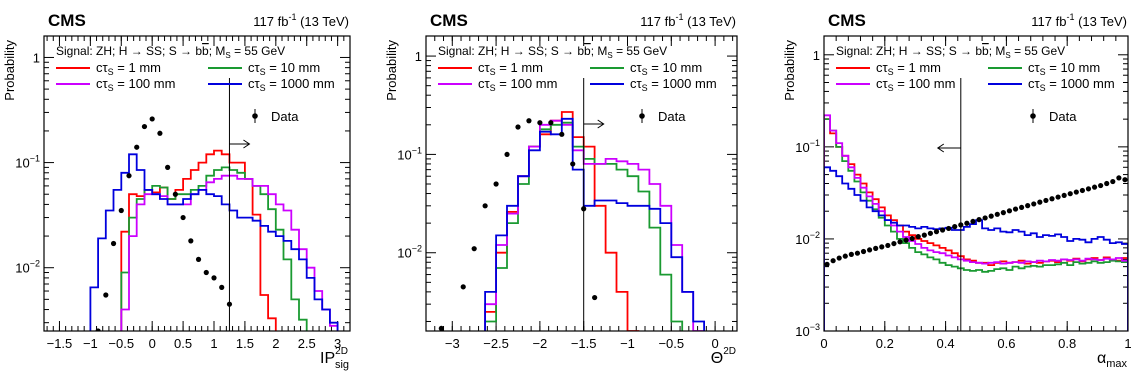  I want to click on cut-arrow-head, so click(247, 144).